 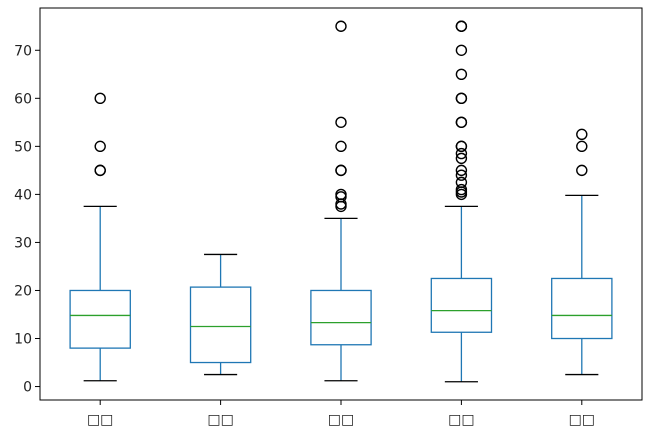 What do you see at coordinates (23, 291) in the screenshot?
I see `y-tick-label: 20` at bounding box center [23, 291].